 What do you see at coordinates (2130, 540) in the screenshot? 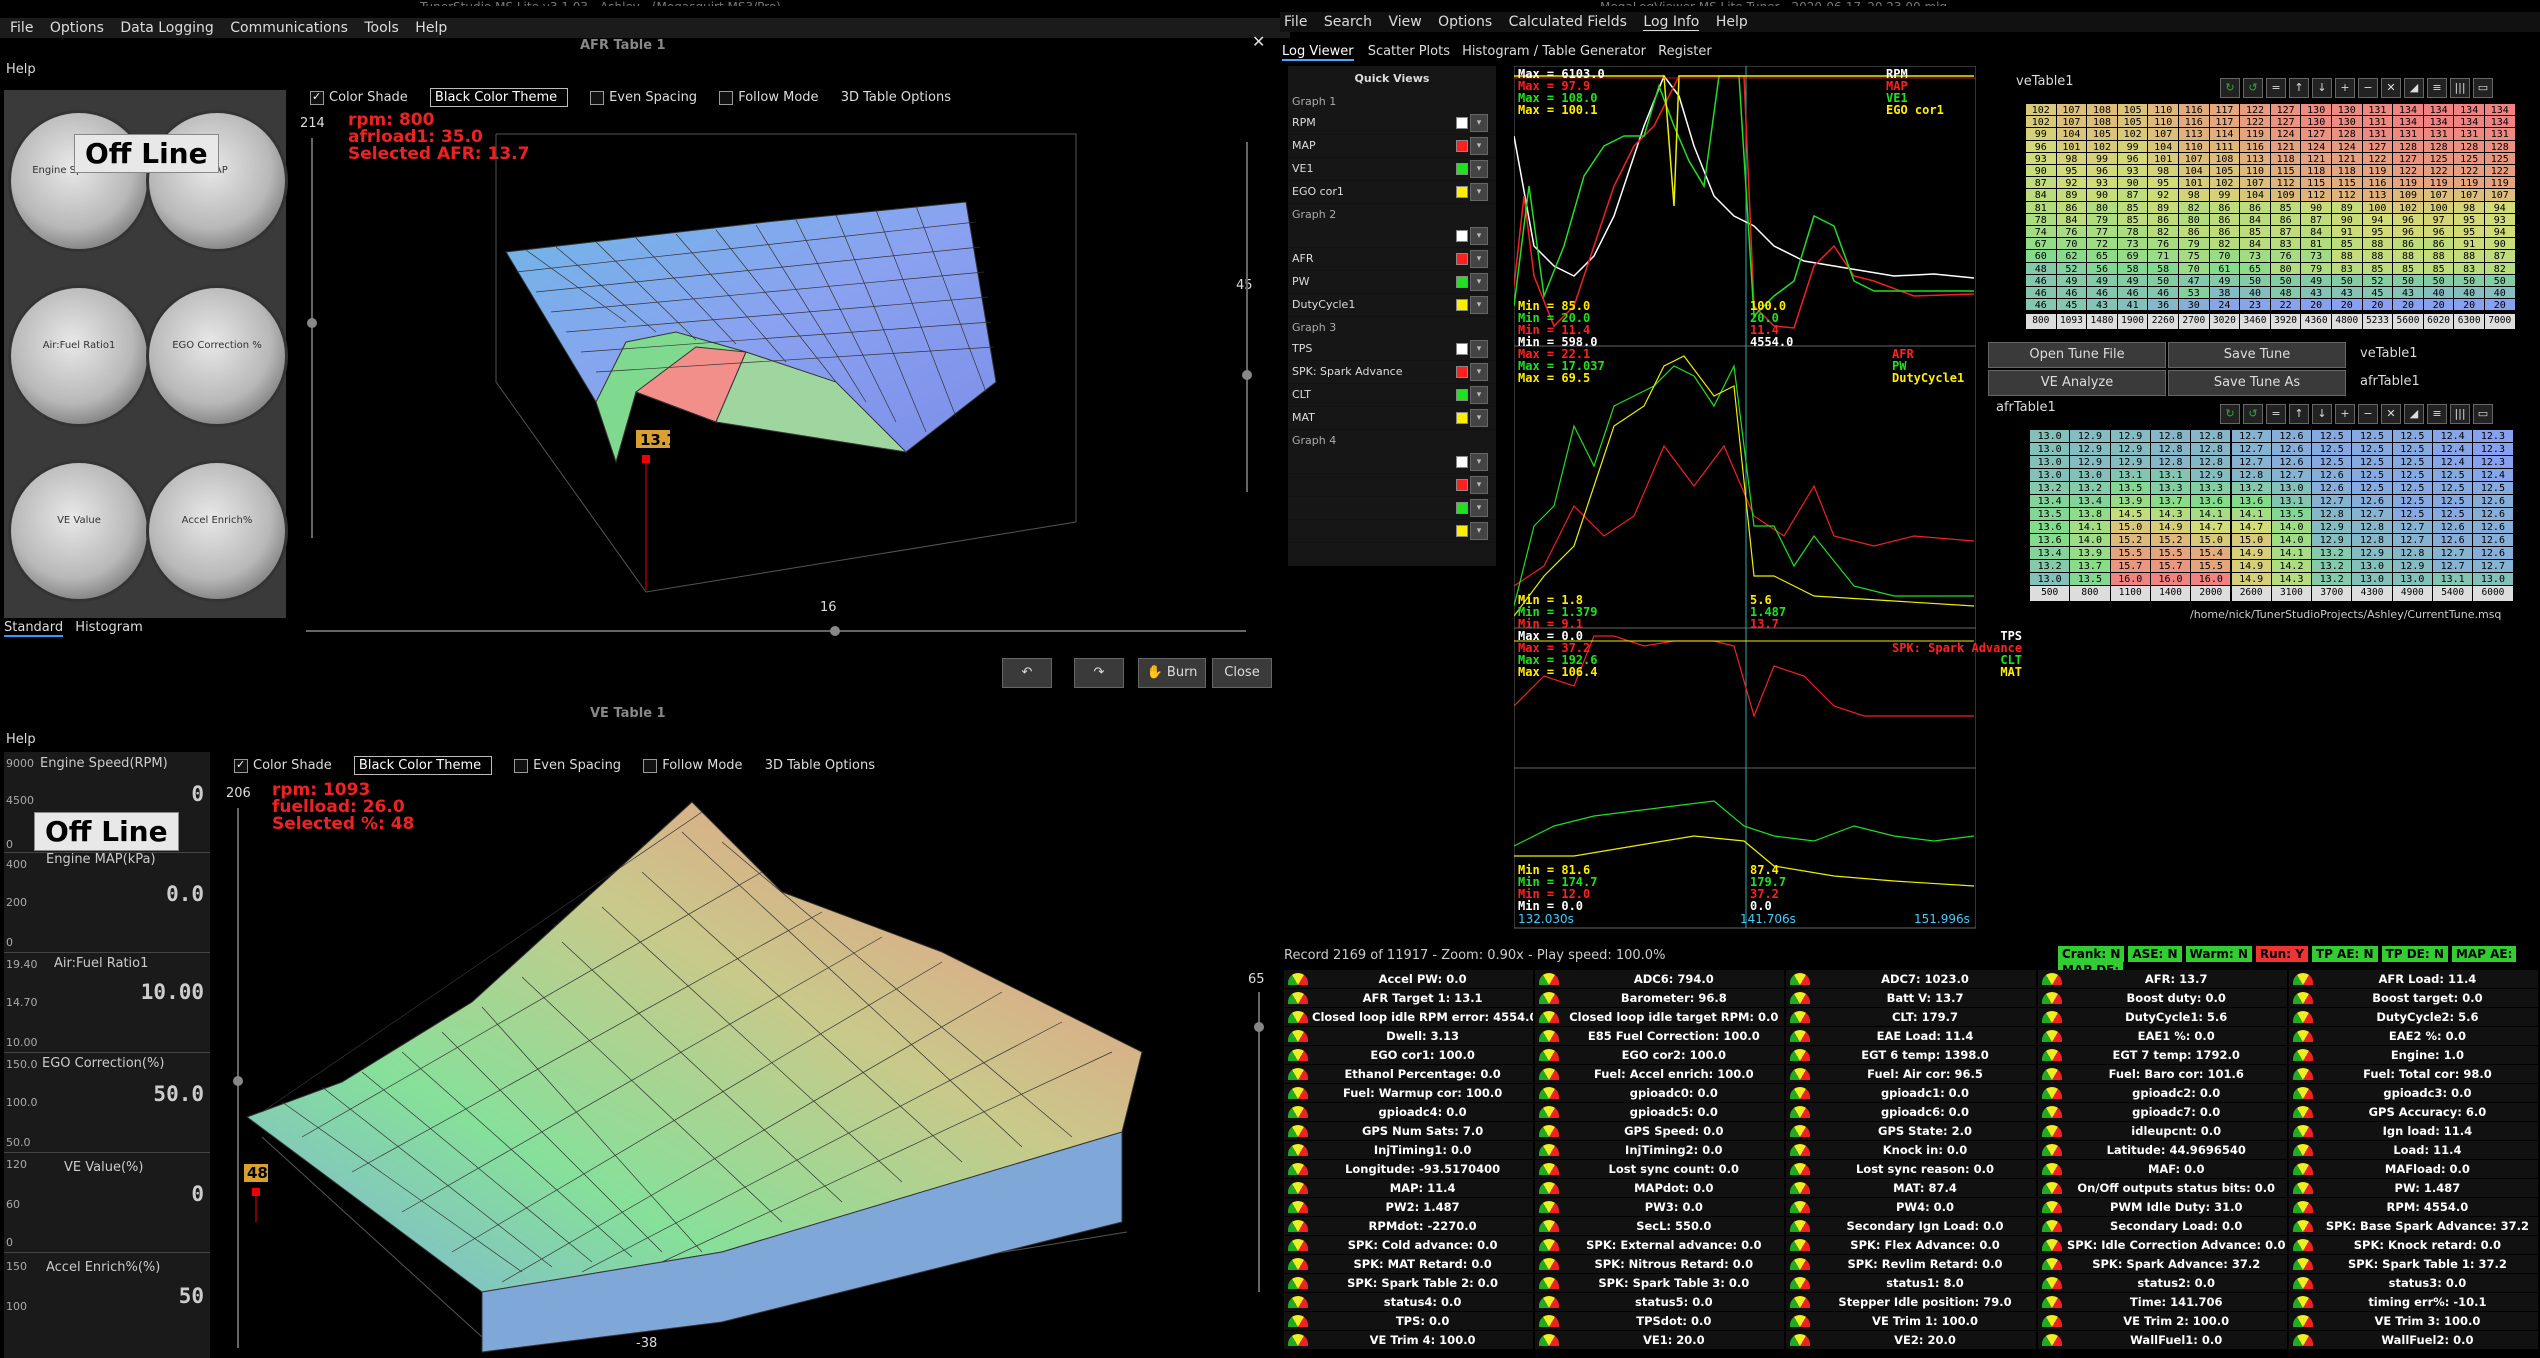
I see `afr-cell: 15.2` at bounding box center [2130, 540].